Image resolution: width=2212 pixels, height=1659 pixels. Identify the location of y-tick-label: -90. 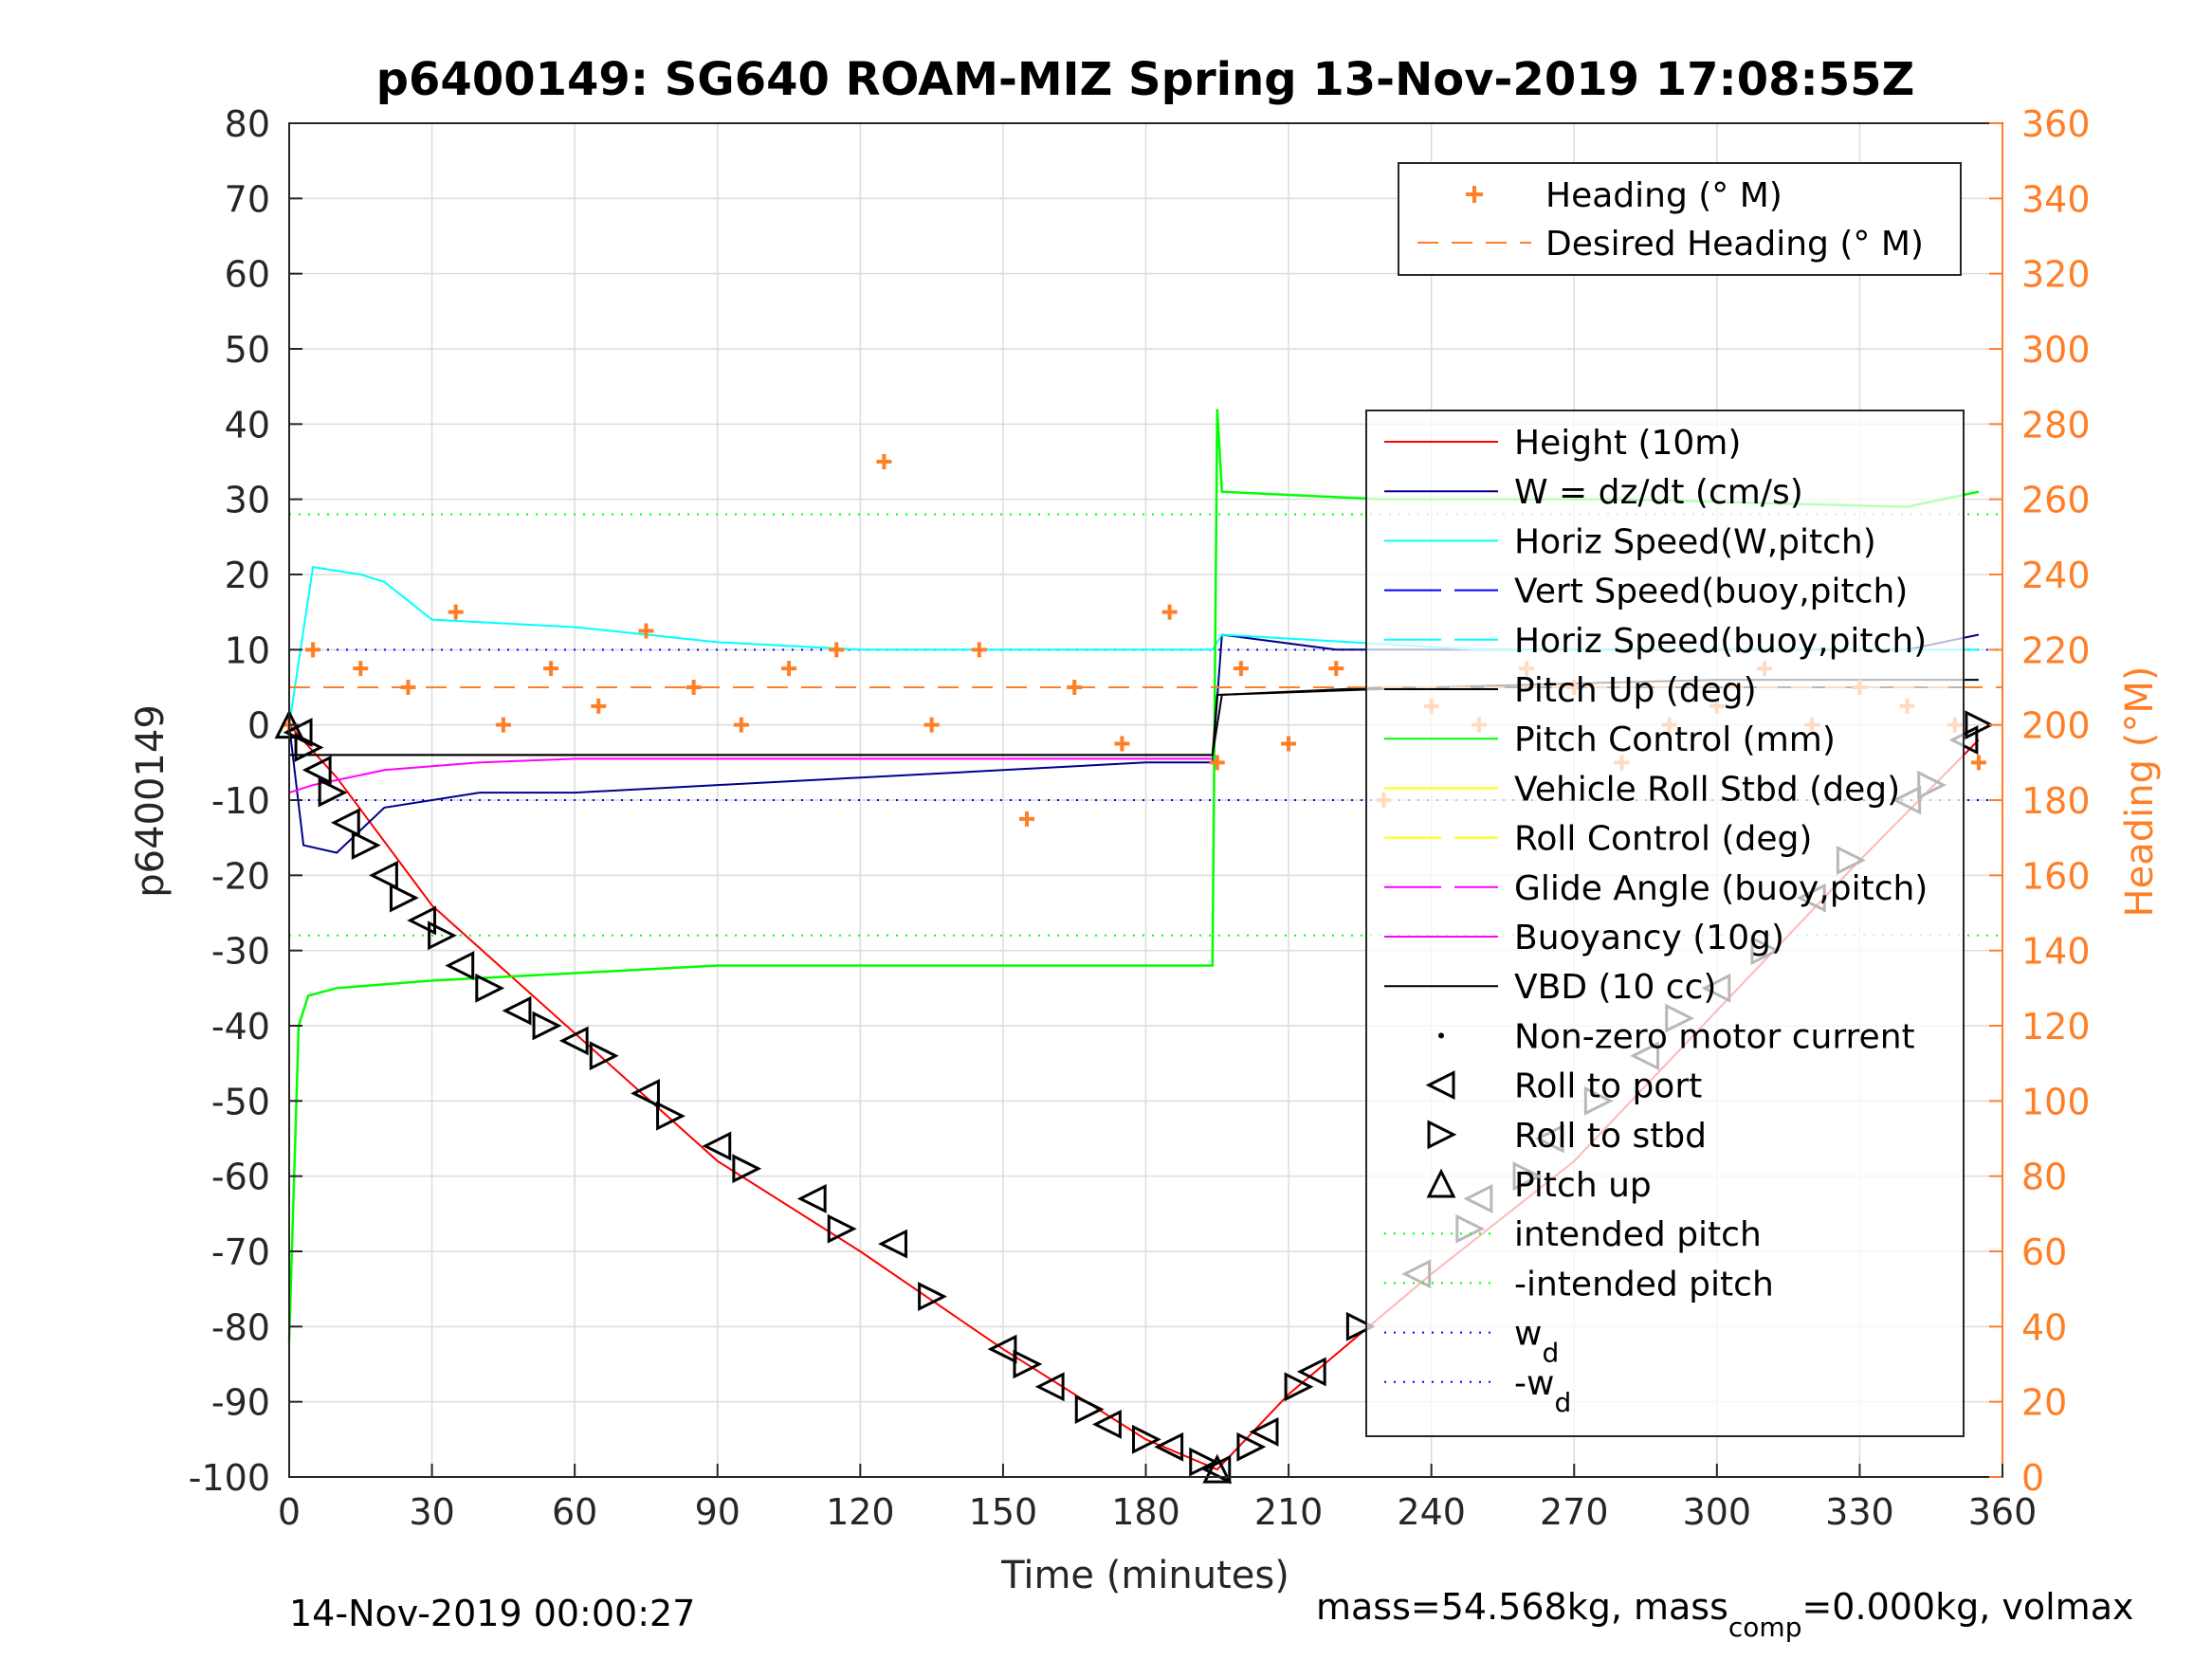
(240, 1403).